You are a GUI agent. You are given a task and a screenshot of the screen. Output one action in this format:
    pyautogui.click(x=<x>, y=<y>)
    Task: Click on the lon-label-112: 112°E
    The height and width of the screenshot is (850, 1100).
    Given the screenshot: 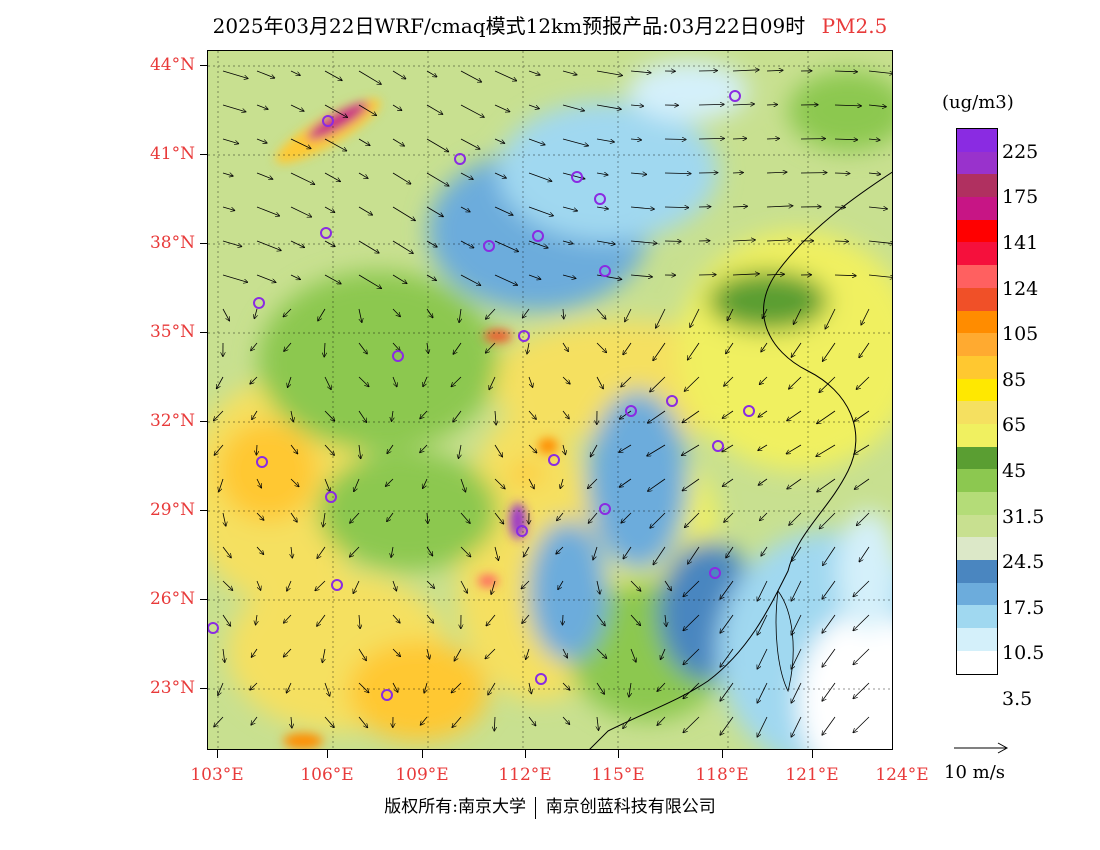 What is the action you would take?
    pyautogui.click(x=525, y=775)
    